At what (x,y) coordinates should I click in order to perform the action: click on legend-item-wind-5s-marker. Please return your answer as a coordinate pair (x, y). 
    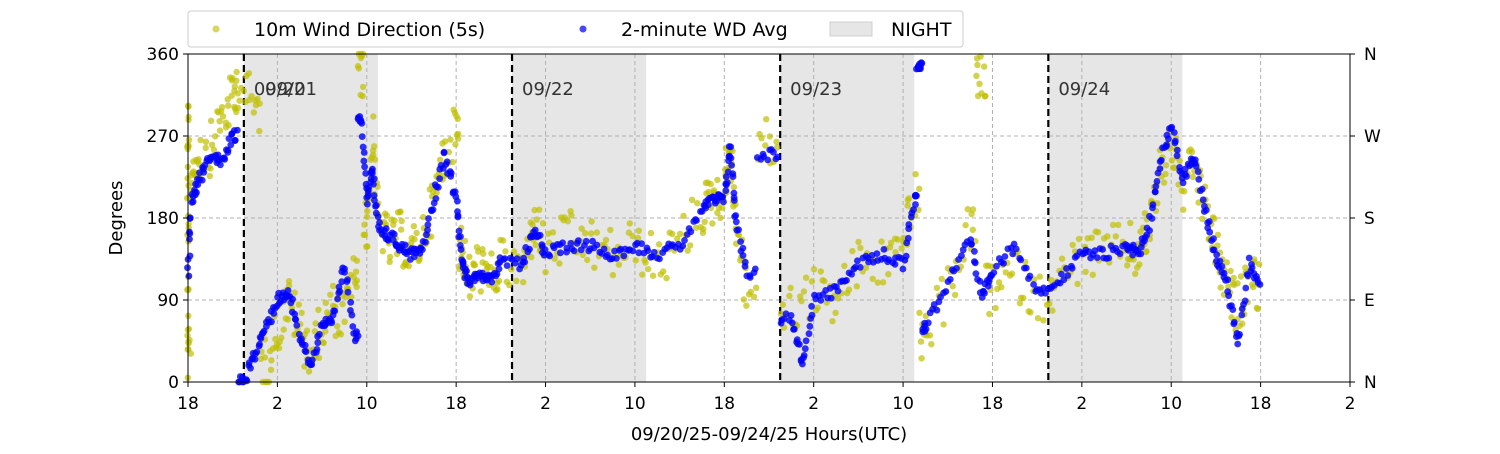
    Looking at the image, I should click on (216, 29).